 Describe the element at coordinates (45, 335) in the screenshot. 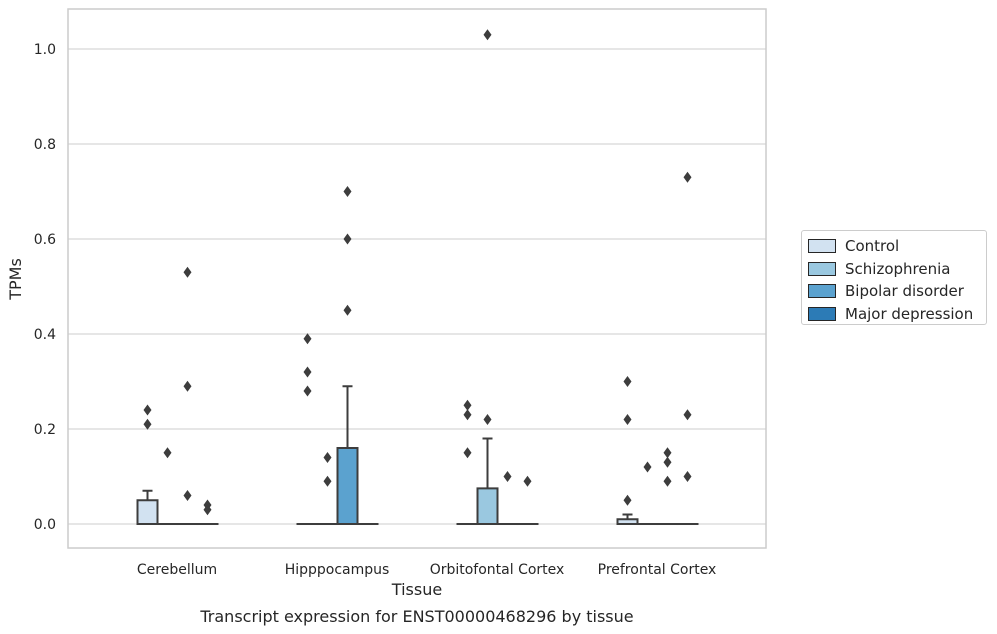

I see `y-tick-label: 0.4` at that location.